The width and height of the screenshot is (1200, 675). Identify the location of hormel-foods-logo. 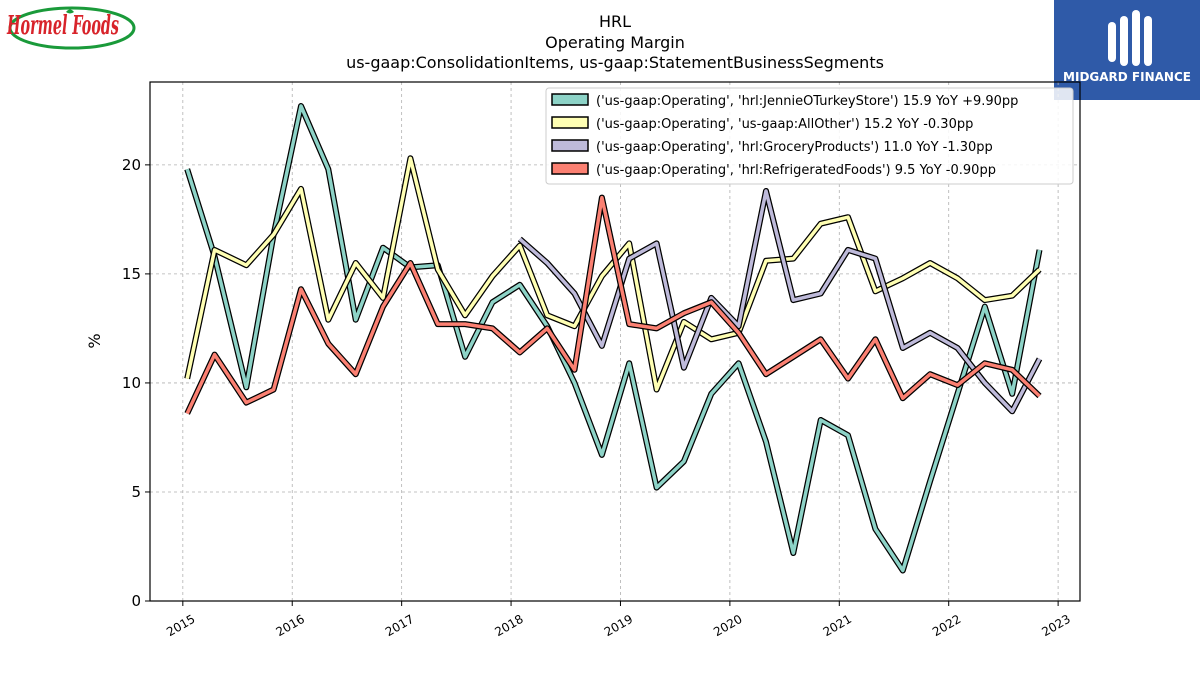
(72, 28).